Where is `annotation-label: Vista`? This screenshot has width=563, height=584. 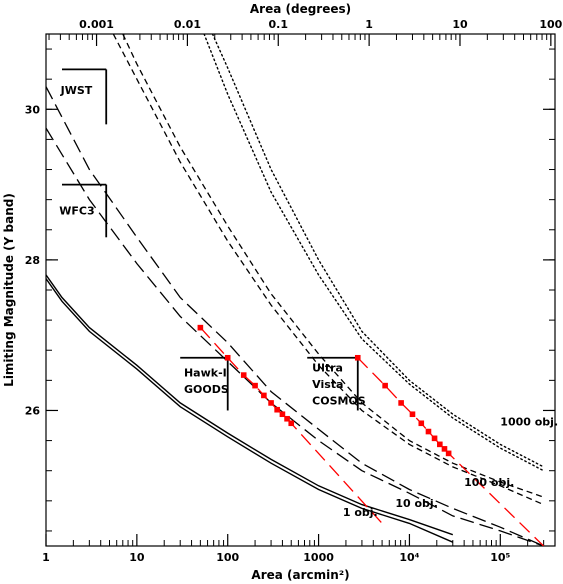
annotation-label: Vista is located at coordinates (327, 384).